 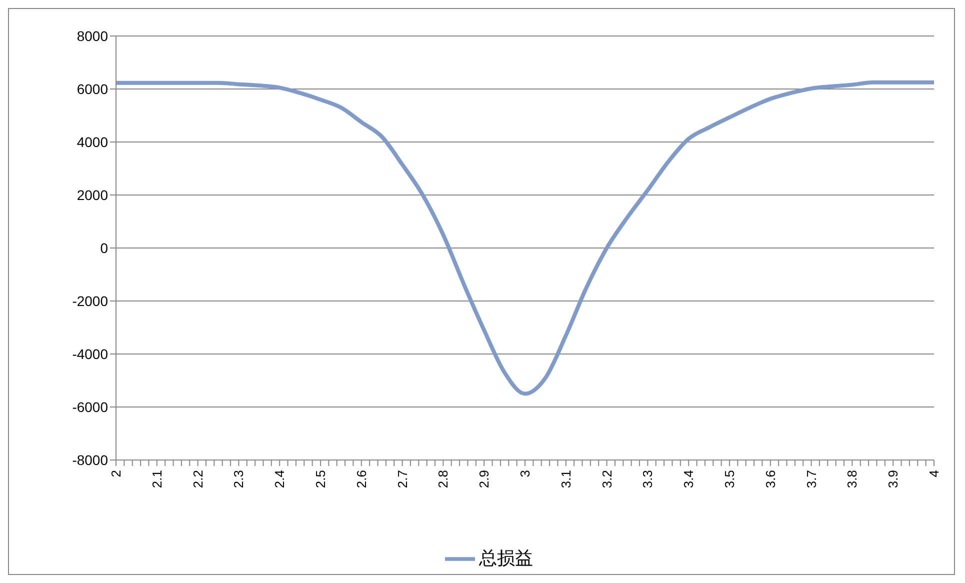 What do you see at coordinates (320, 479) in the screenshot?
I see `x-tick-label: 2.5` at bounding box center [320, 479].